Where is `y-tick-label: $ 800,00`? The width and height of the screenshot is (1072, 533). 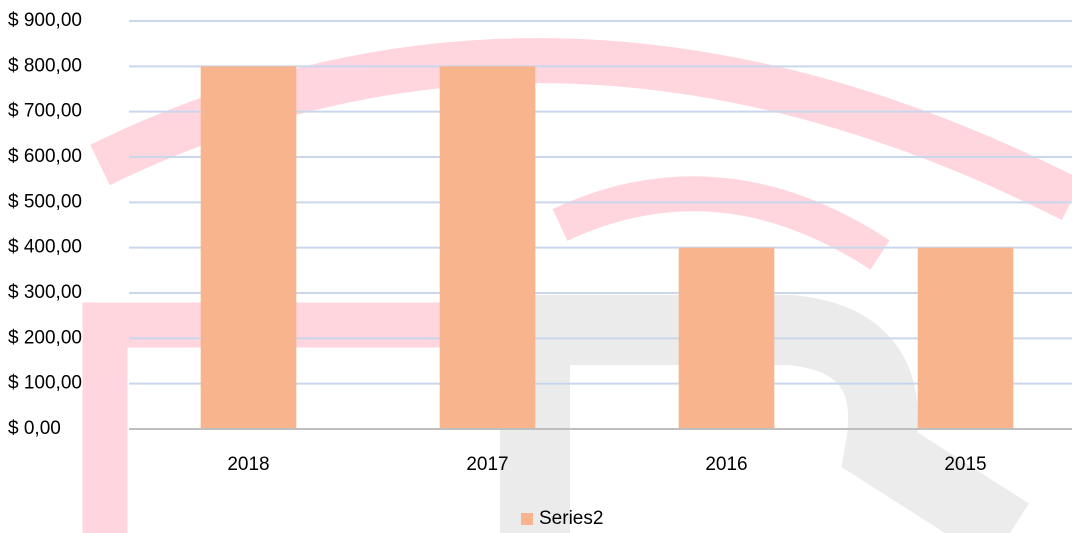
y-tick-label: $ 800,00 is located at coordinates (45, 65).